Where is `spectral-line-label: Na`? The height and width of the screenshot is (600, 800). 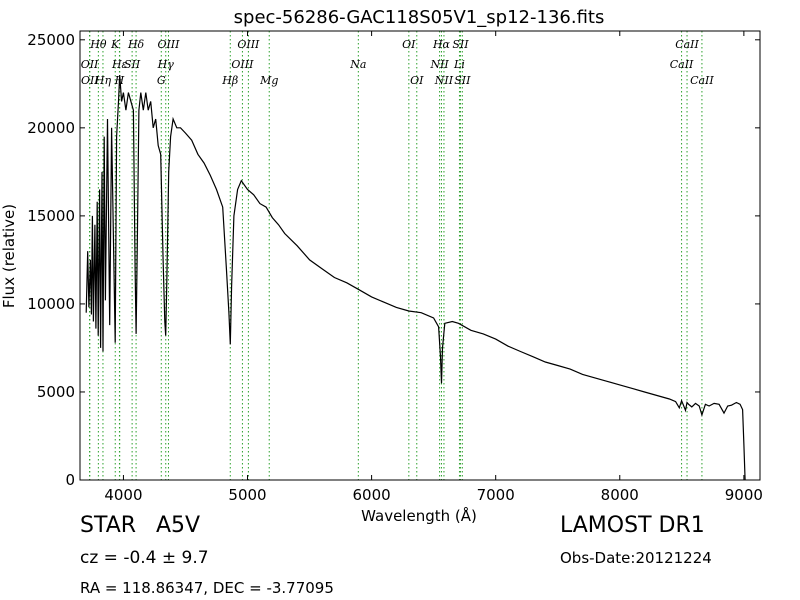 spectral-line-label: Na is located at coordinates (357, 64).